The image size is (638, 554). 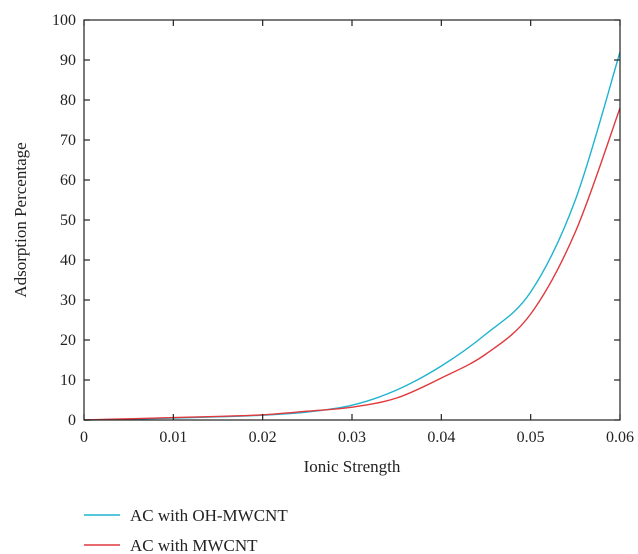 What do you see at coordinates (209, 515) in the screenshot?
I see `legend-label: AC with OH-MWCNT` at bounding box center [209, 515].